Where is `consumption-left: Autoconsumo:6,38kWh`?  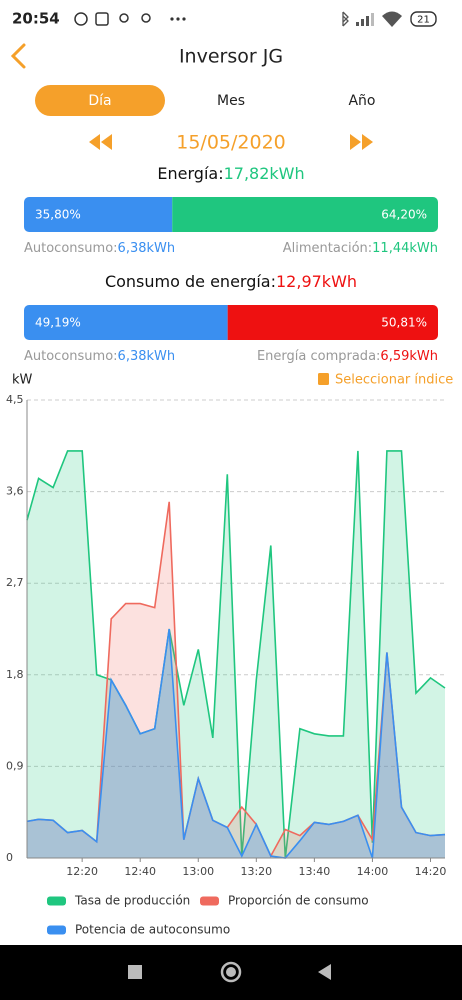 consumption-left: Autoconsumo:6,38kWh is located at coordinates (99, 356).